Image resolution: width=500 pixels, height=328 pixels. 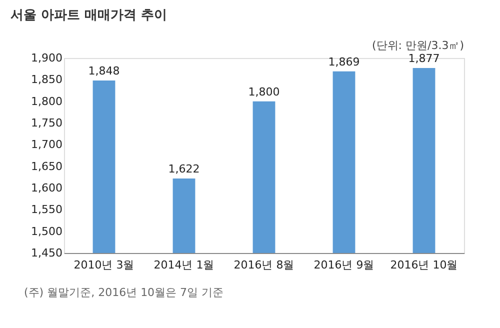 What do you see at coordinates (344, 265) in the screenshot?
I see `x-tick-label: 2016년 9월` at bounding box center [344, 265].